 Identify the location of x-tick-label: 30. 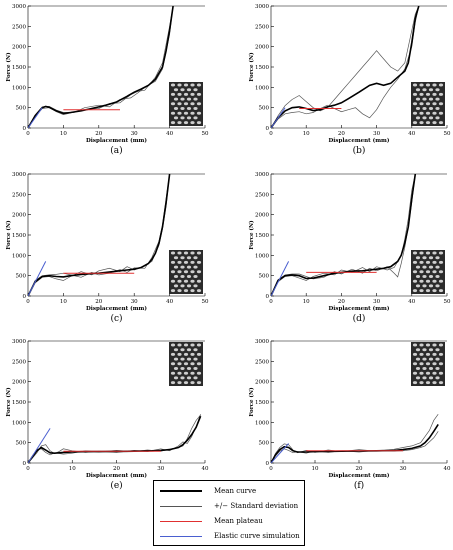
(134, 302).